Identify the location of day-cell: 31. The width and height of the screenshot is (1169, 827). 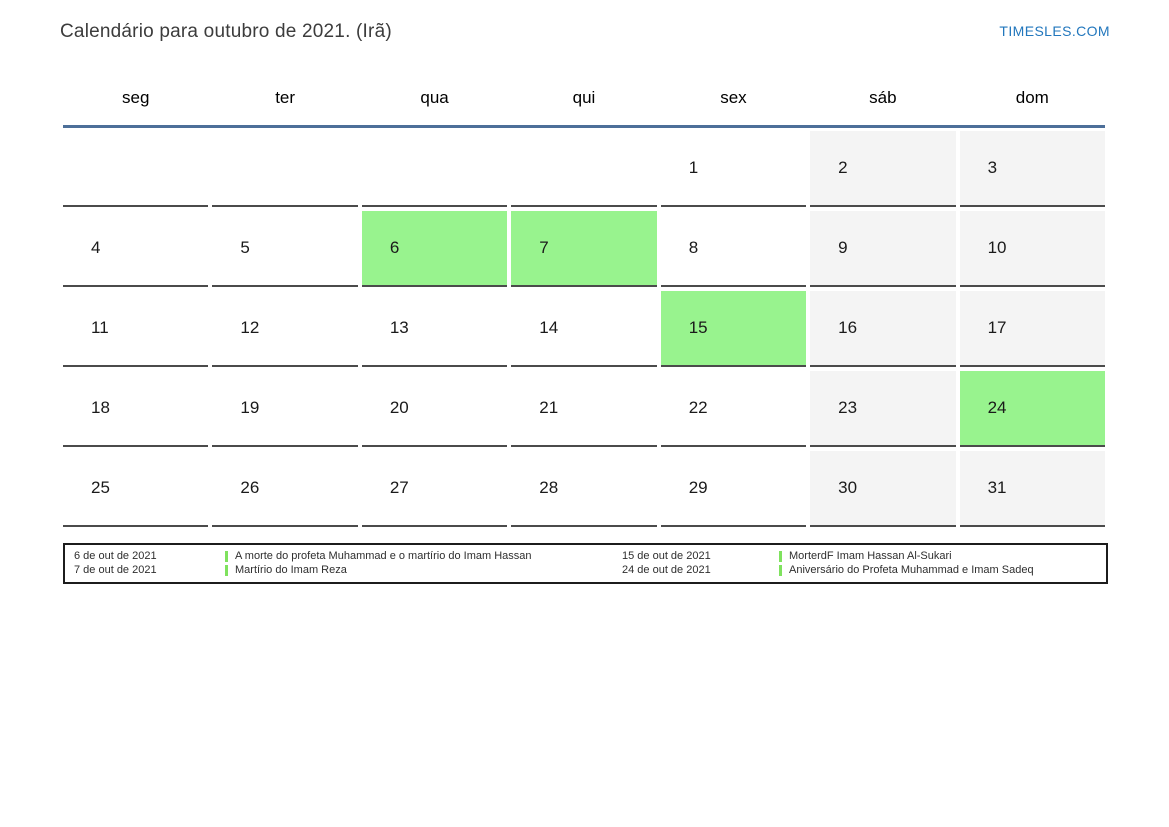
(1032, 489).